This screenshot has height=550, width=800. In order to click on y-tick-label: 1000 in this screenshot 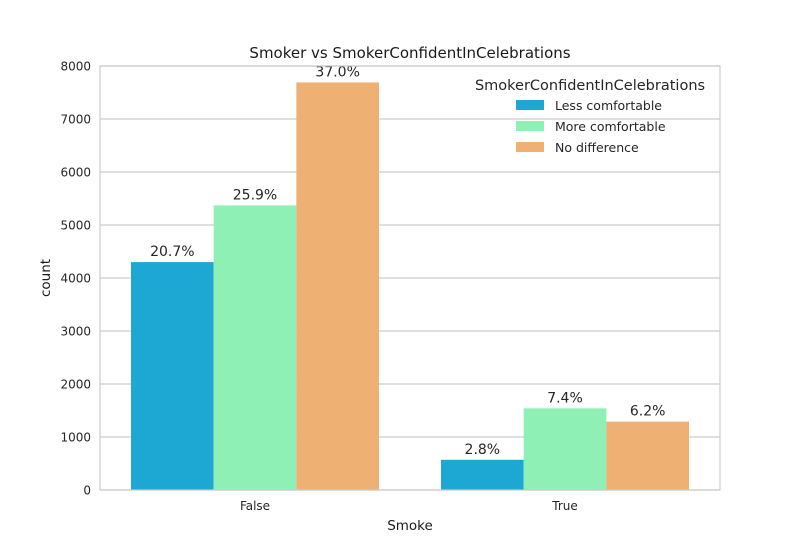, I will do `click(75, 438)`.